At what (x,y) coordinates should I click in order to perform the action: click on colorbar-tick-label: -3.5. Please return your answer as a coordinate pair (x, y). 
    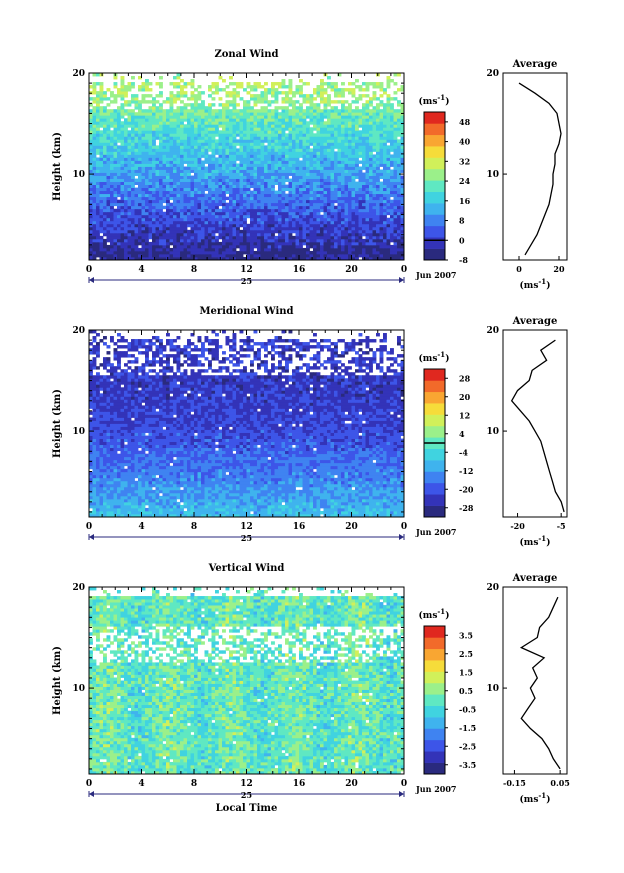
    Looking at the image, I should click on (467, 765).